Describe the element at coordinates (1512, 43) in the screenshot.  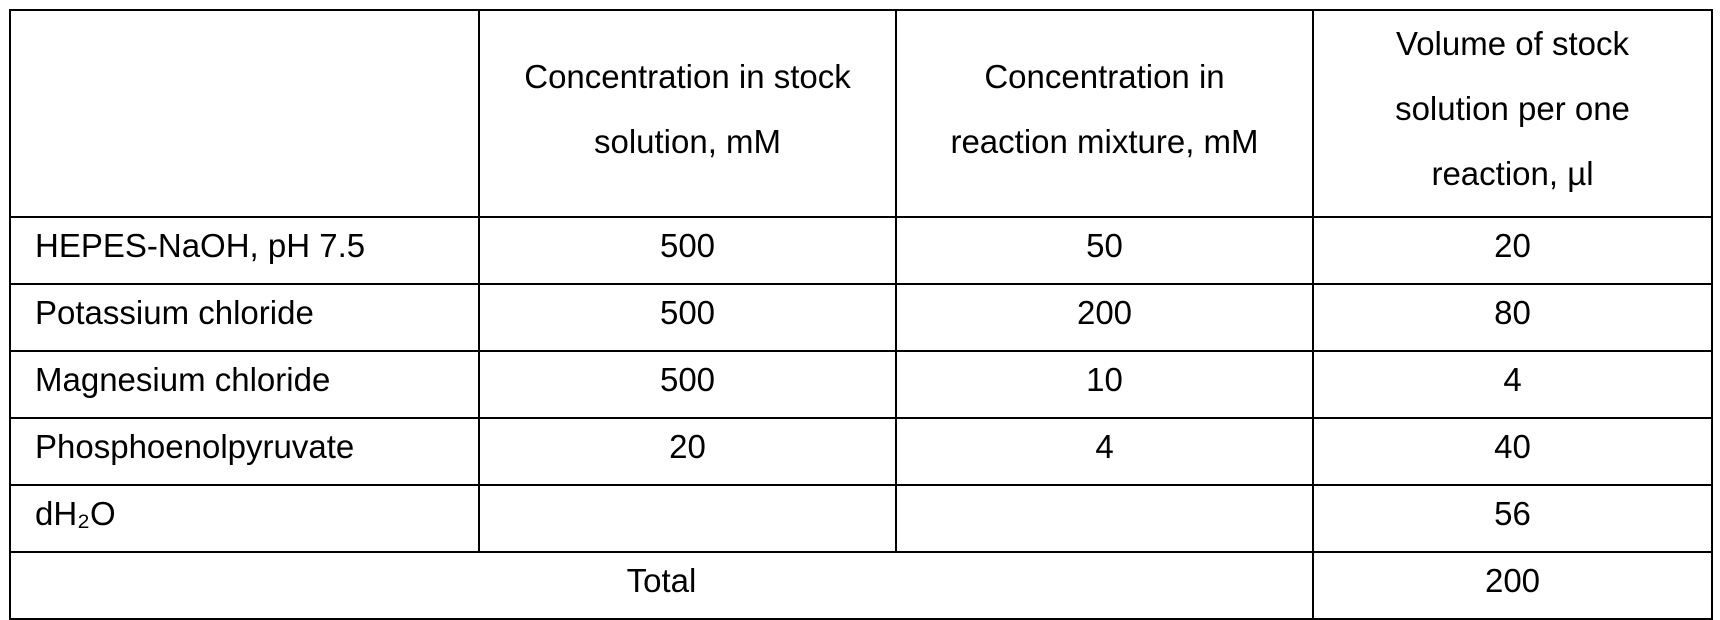
I see `header-text: Volume of stock` at that location.